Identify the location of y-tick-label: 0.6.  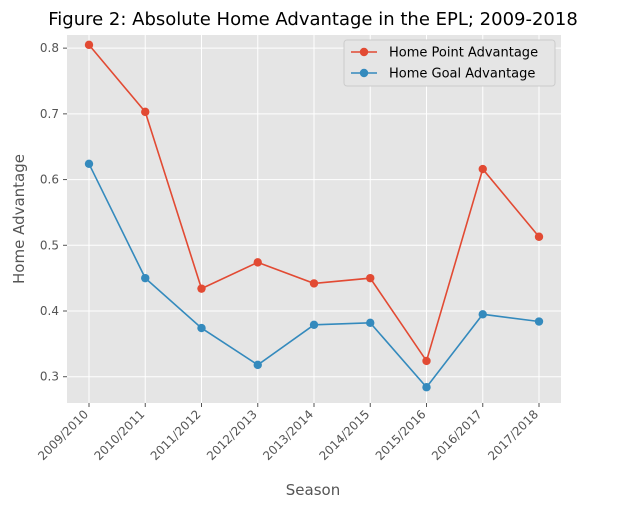
(49, 180).